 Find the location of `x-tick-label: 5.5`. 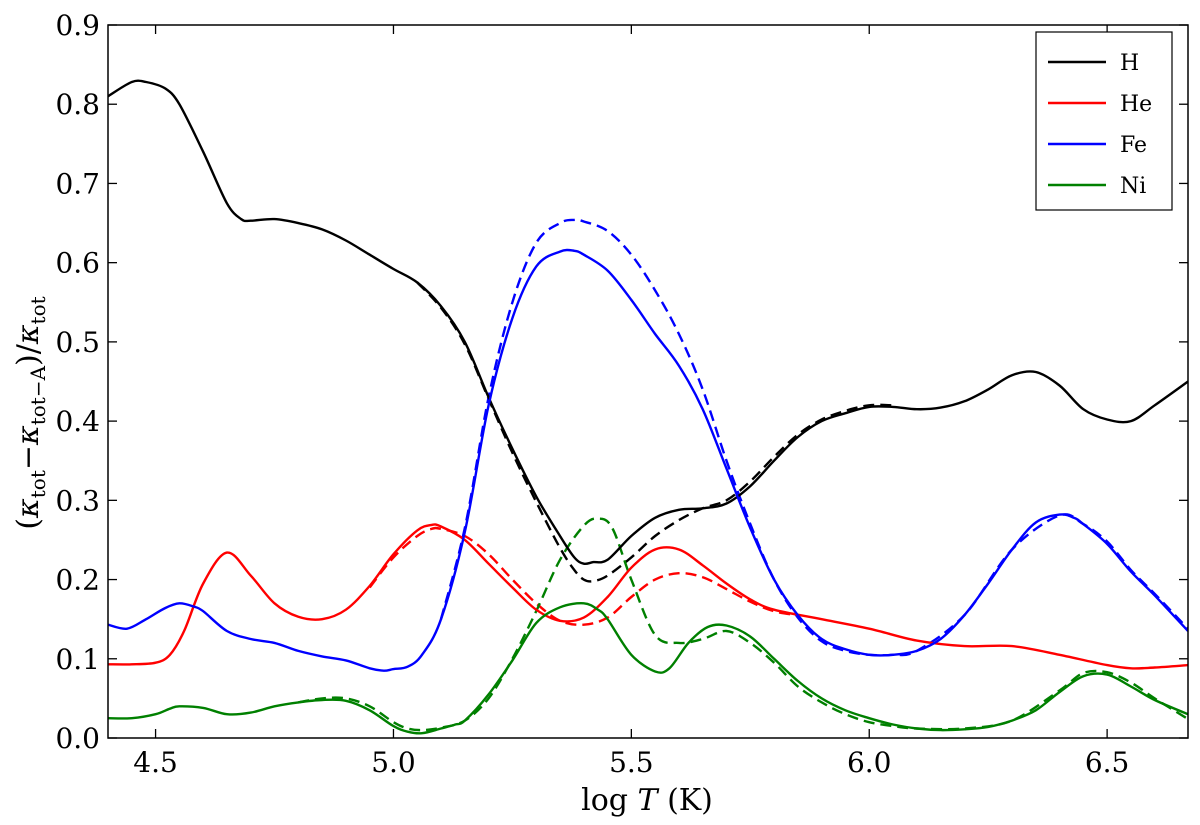

x-tick-label: 5.5 is located at coordinates (631, 762).